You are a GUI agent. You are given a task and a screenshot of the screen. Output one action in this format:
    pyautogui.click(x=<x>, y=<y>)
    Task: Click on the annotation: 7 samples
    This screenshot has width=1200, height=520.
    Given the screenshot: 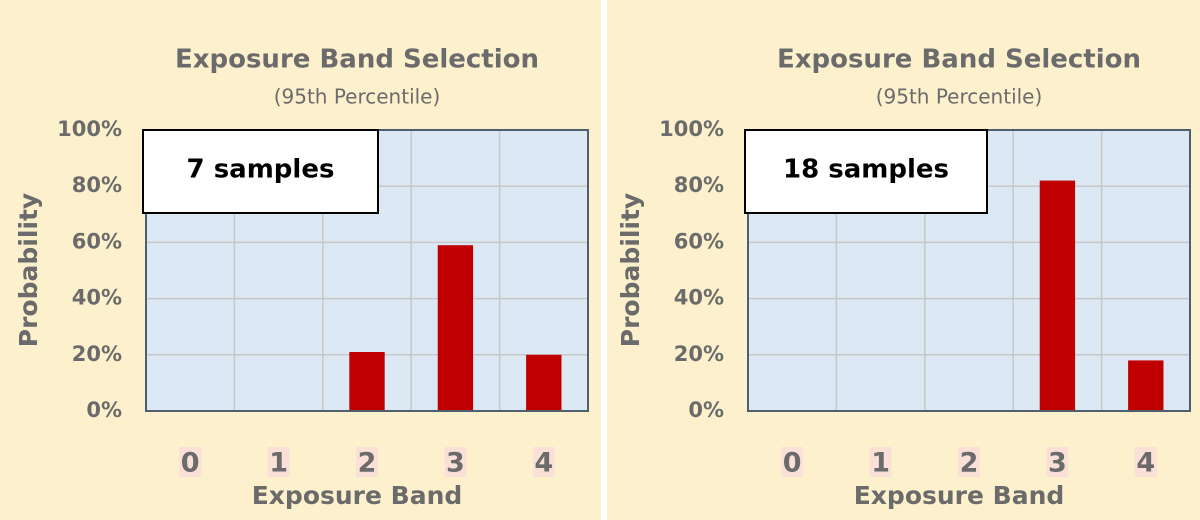 What is the action you would take?
    pyautogui.click(x=261, y=170)
    